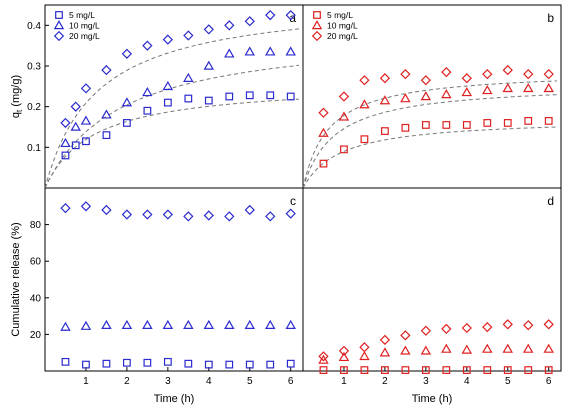  I want to click on y-axis-title: qt (mg/g), so click(17, 96).